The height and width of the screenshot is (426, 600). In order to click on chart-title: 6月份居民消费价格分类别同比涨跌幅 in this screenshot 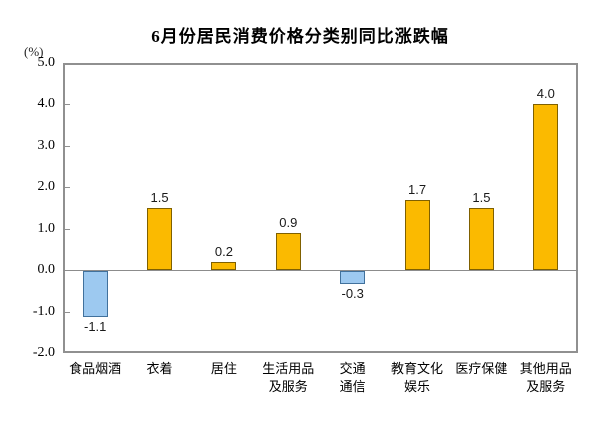, I will do `click(300, 36)`.